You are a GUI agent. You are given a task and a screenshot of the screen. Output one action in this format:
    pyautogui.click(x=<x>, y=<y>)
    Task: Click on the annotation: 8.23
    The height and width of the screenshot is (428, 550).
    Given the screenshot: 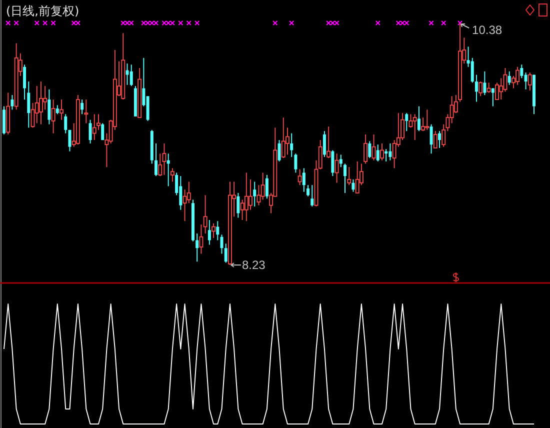 What is the action you would take?
    pyautogui.click(x=254, y=265)
    